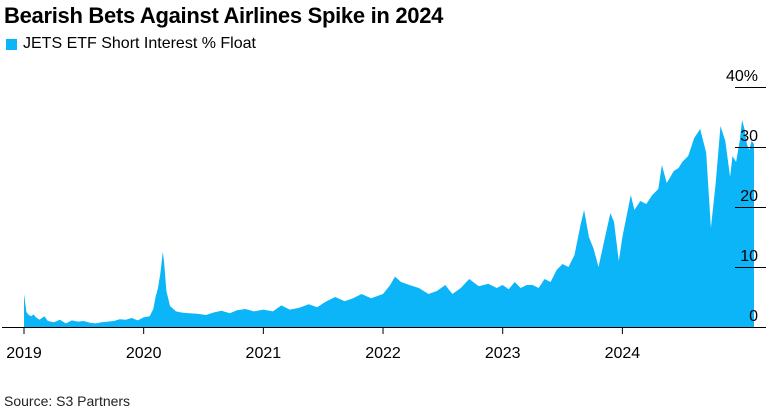  What do you see at coordinates (144, 353) in the screenshot?
I see `x-tick-label: 2020` at bounding box center [144, 353].